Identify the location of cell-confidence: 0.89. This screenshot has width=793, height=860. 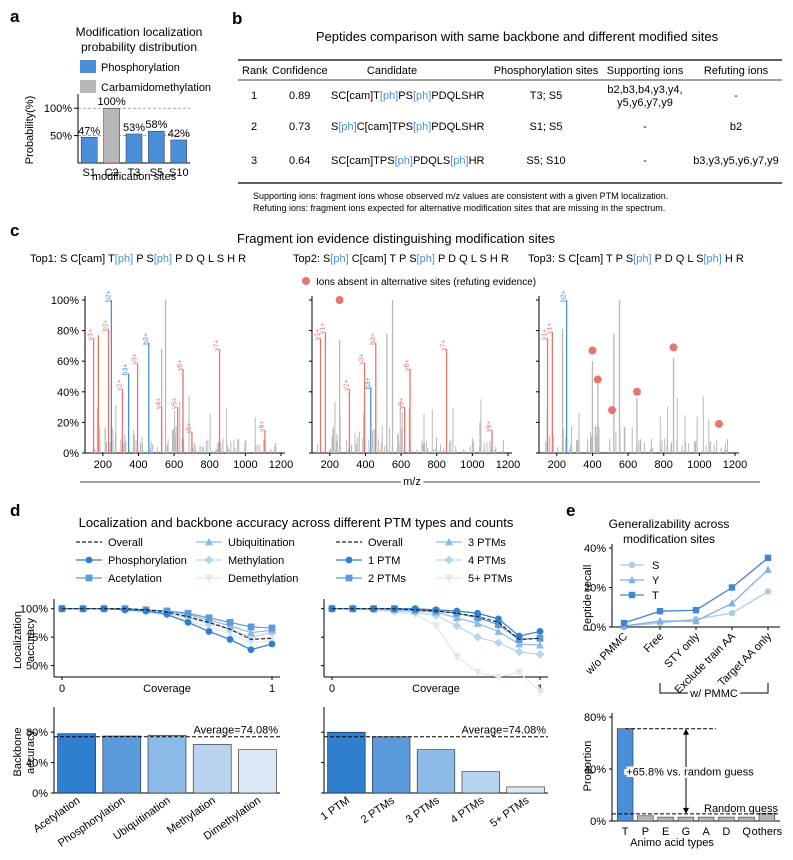
(299, 96).